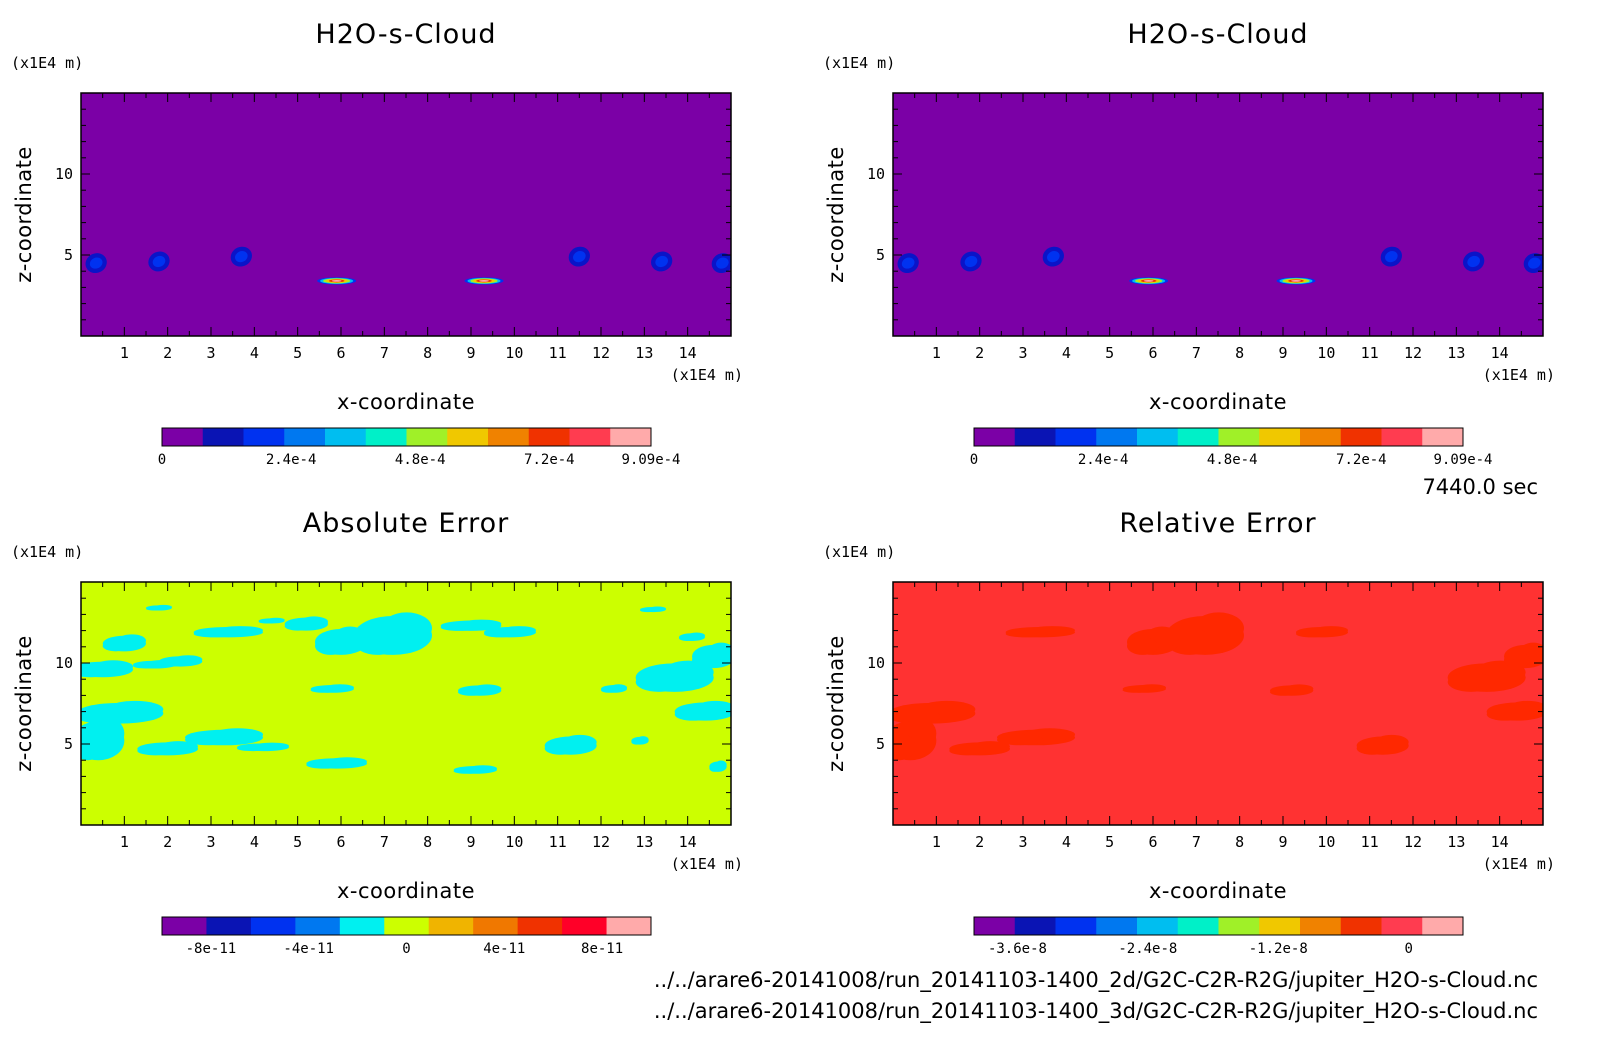  What do you see at coordinates (405, 34) in the screenshot?
I see `chart-title: H2O-s-Cloud` at bounding box center [405, 34].